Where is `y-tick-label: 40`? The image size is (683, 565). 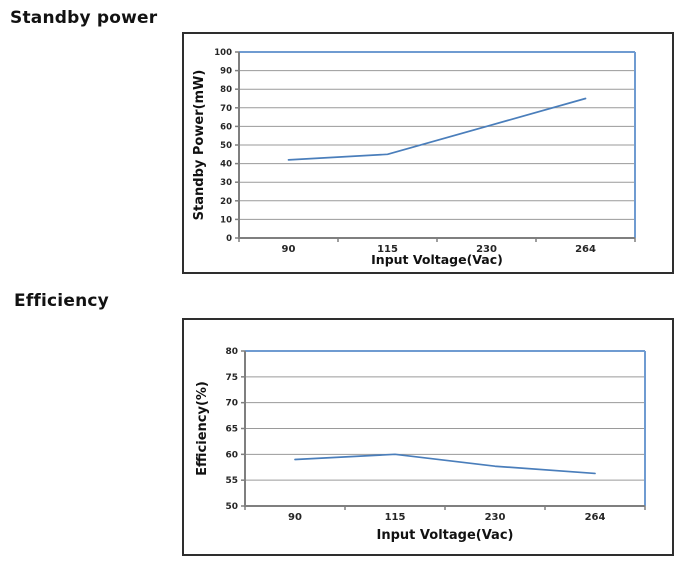
y-tick-label: 40 is located at coordinates (226, 165).